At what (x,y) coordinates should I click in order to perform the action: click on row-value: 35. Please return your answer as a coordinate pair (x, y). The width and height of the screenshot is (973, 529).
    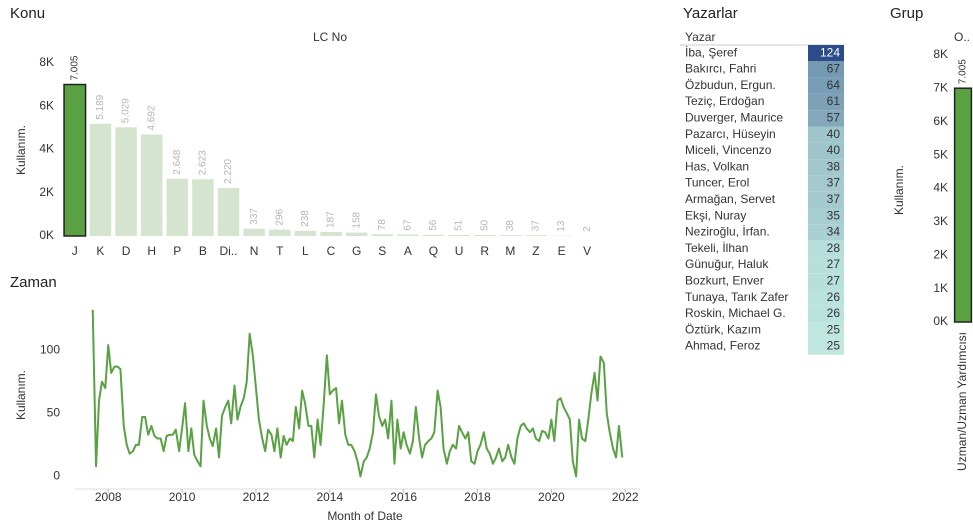
    Looking at the image, I should click on (834, 215).